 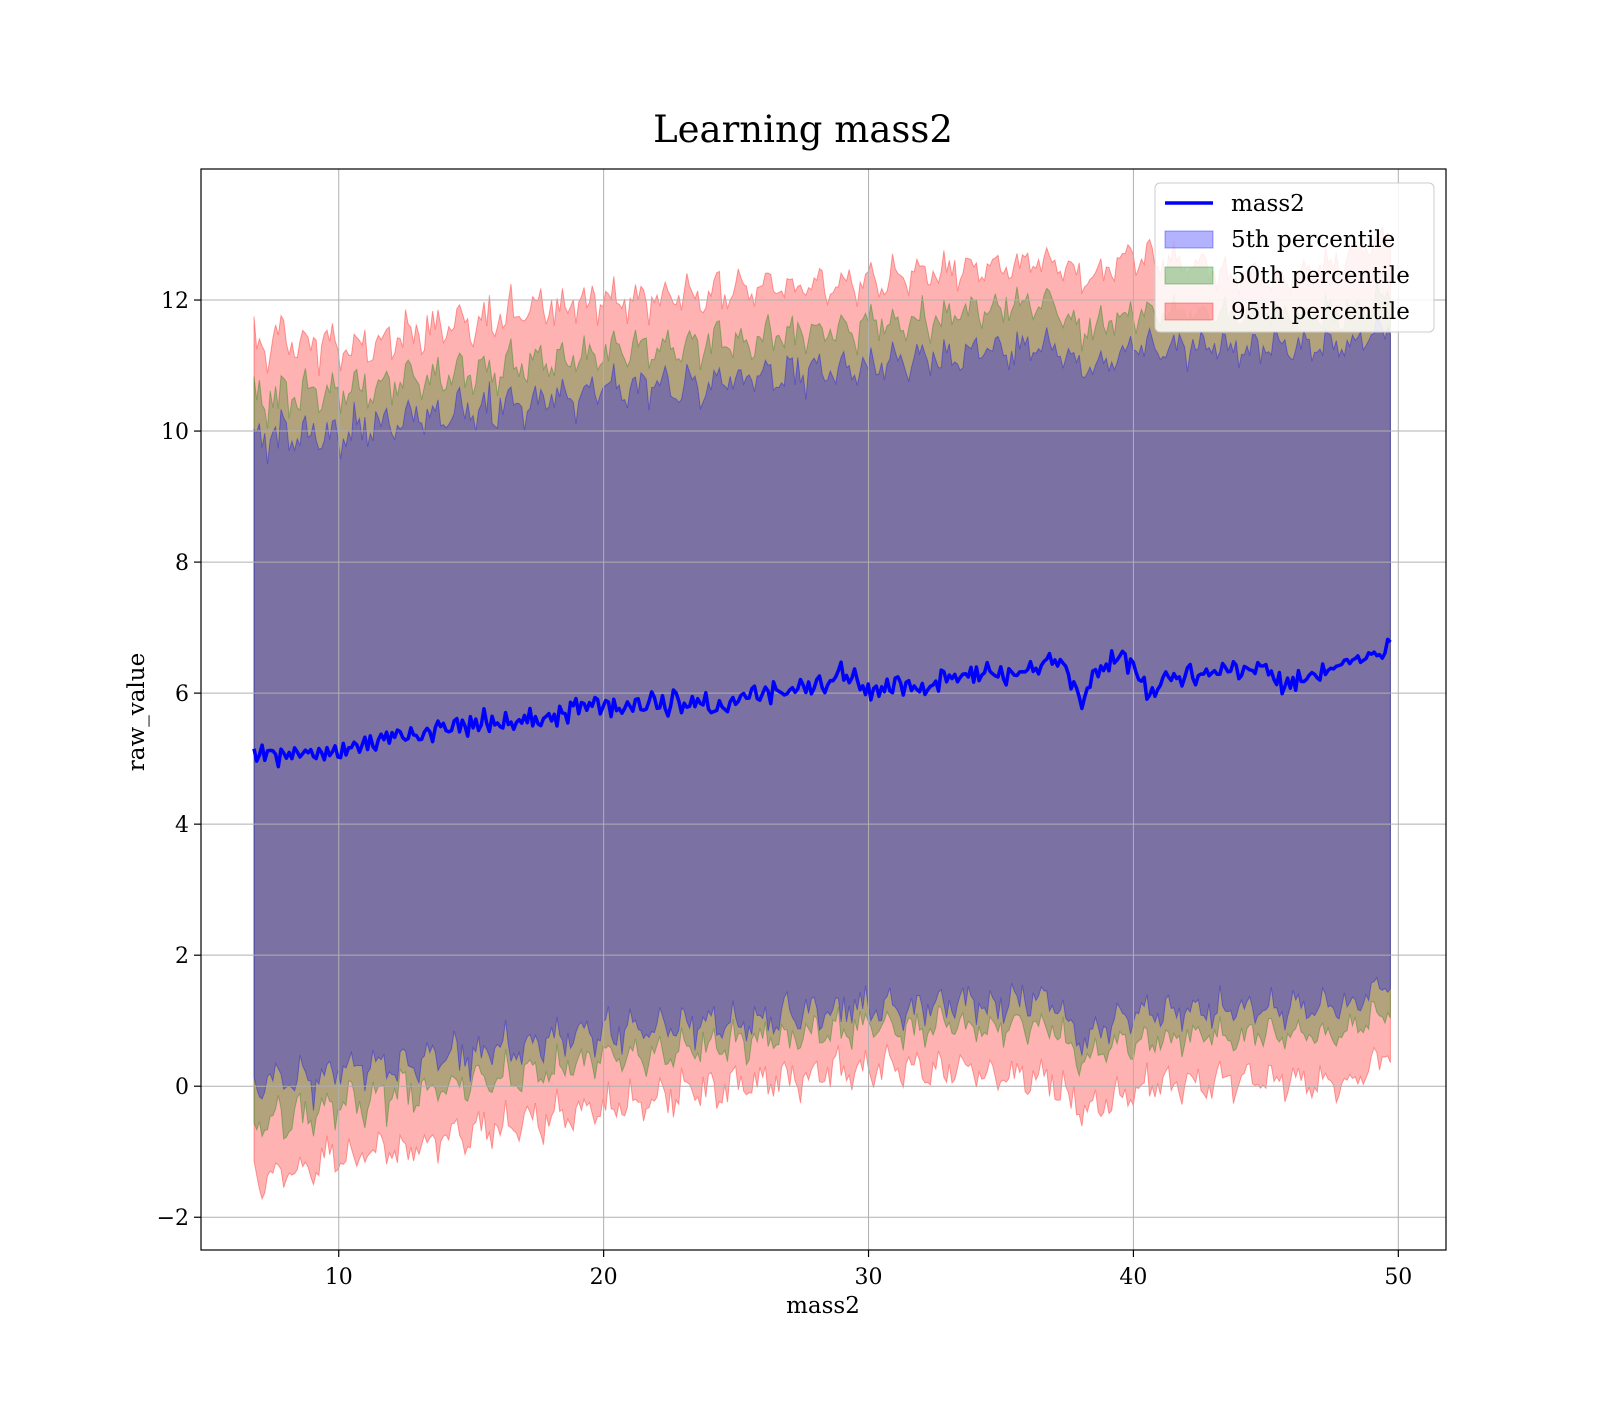 I want to click on series-line-mass2, so click(x=822, y=703).